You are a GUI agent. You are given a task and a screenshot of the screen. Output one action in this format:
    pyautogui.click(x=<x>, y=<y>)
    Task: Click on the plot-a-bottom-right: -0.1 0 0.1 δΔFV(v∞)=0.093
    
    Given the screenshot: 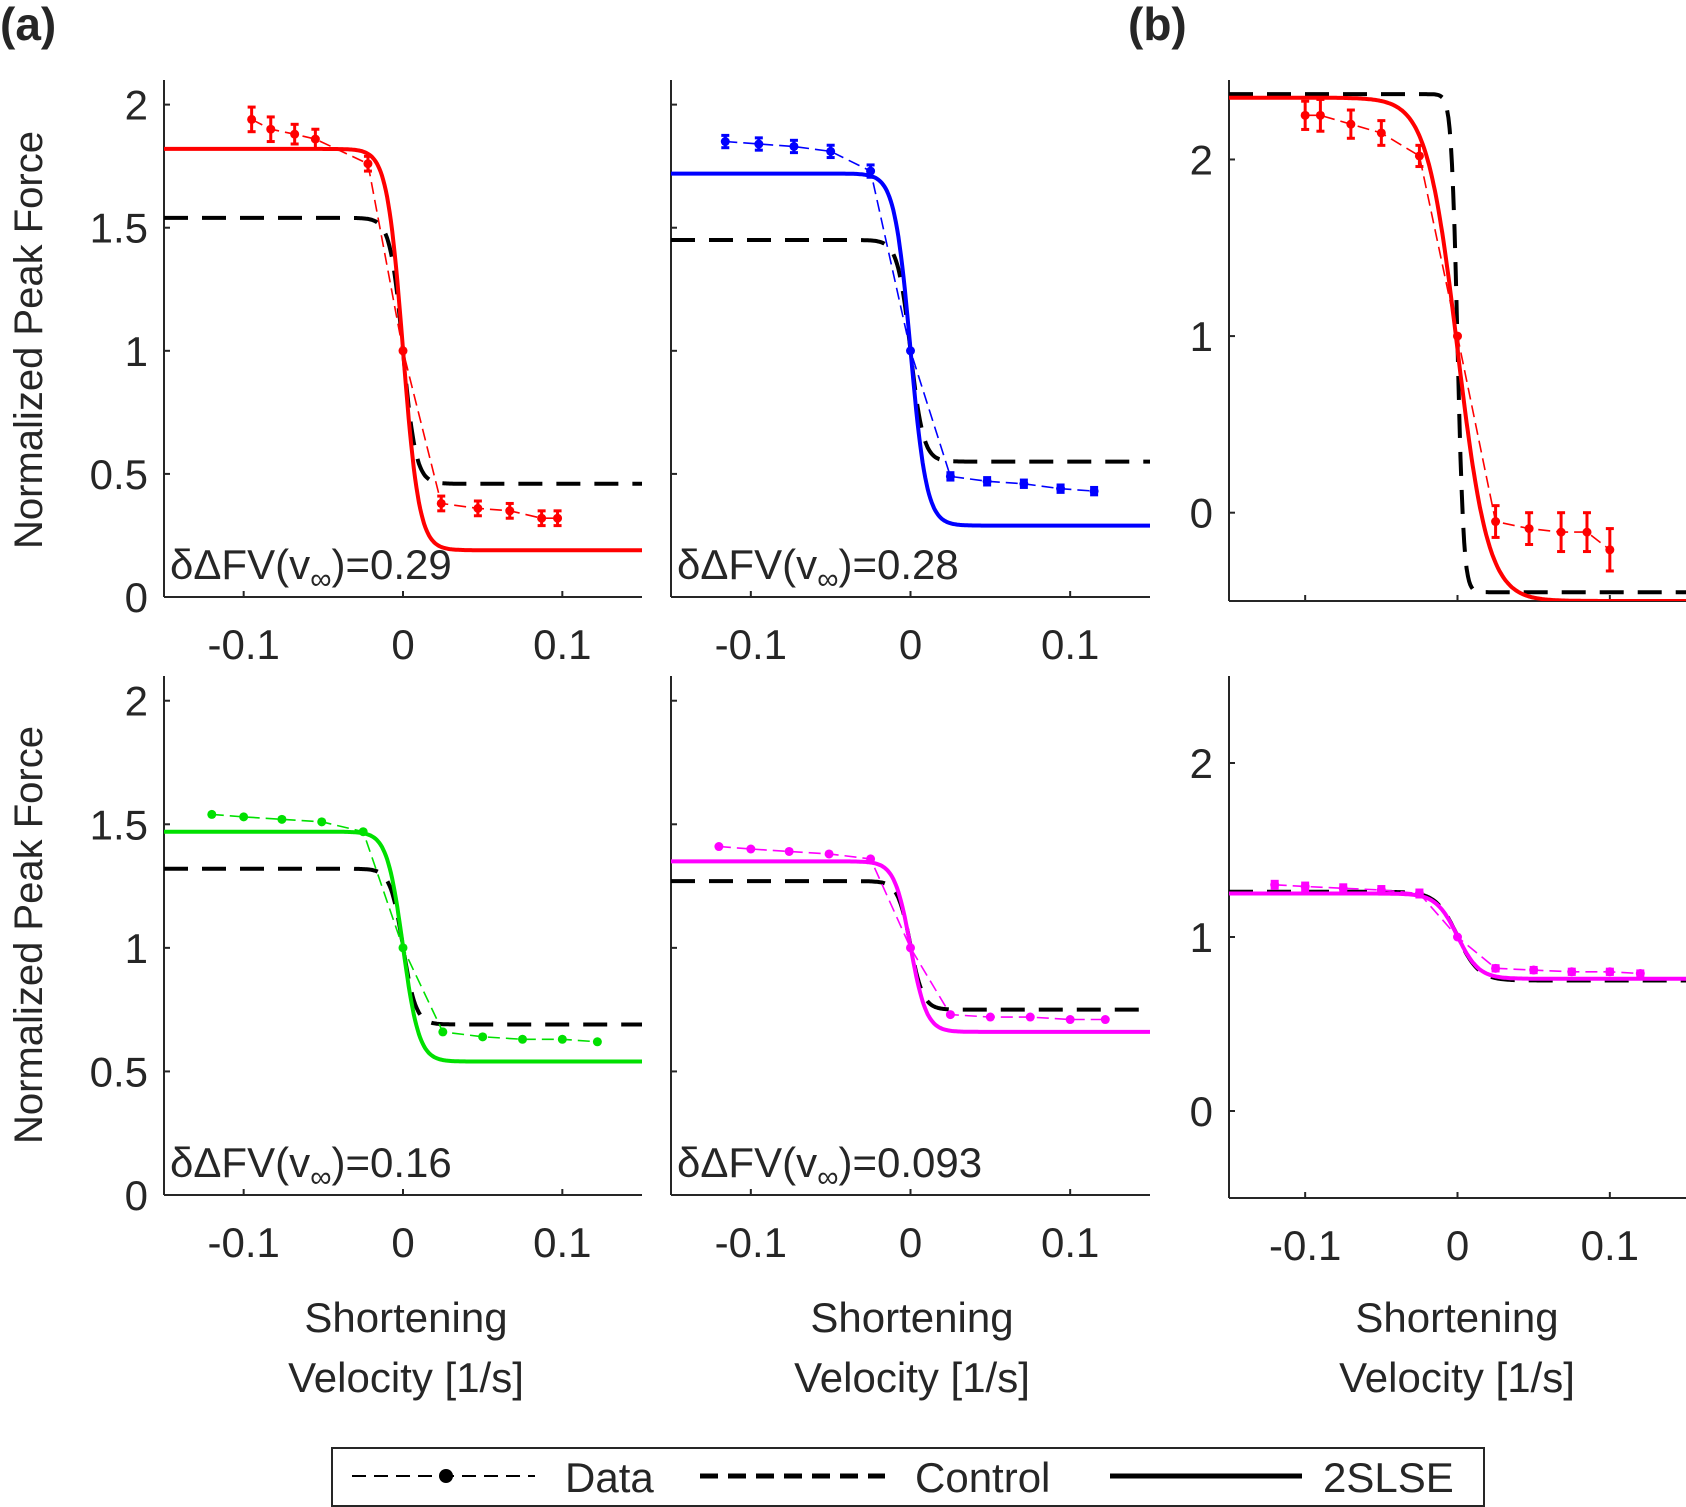 What is the action you would take?
    pyautogui.click(x=910, y=971)
    